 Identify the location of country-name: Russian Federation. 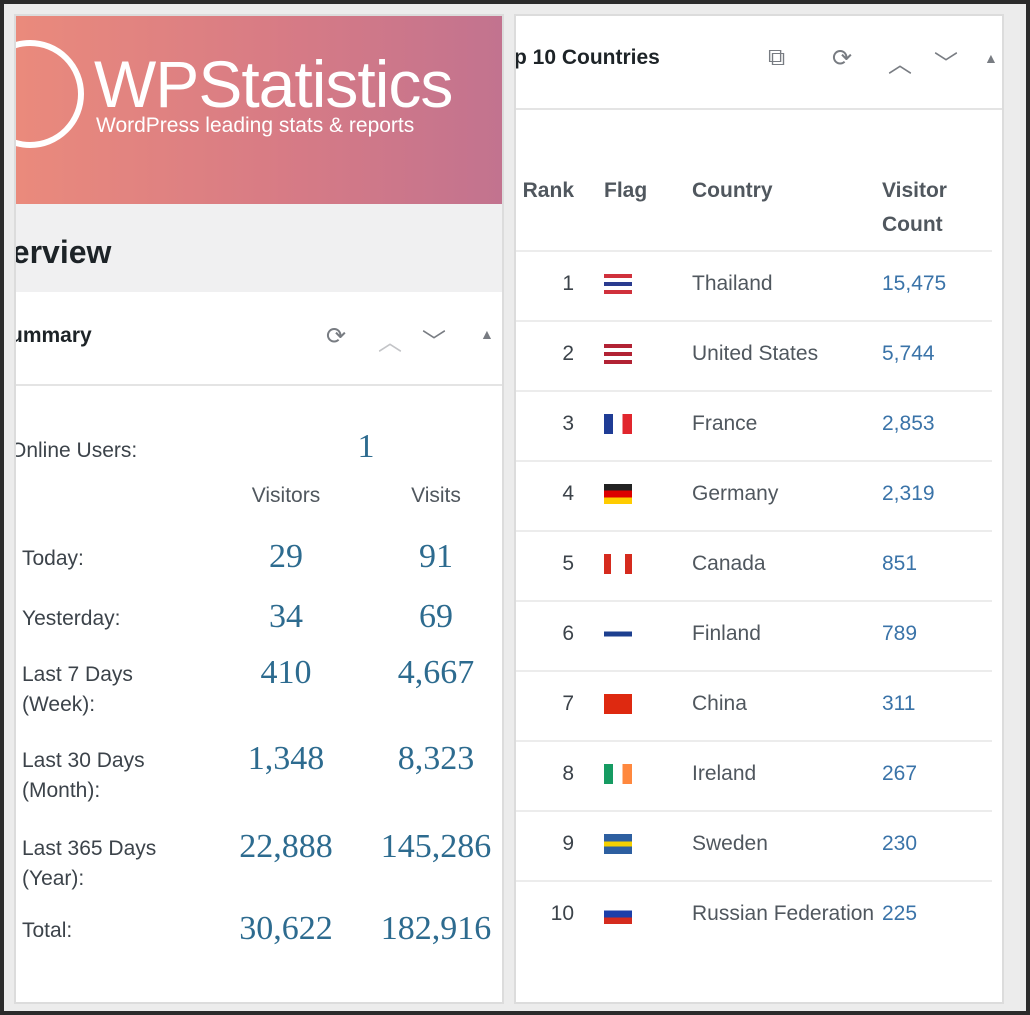
(787, 915).